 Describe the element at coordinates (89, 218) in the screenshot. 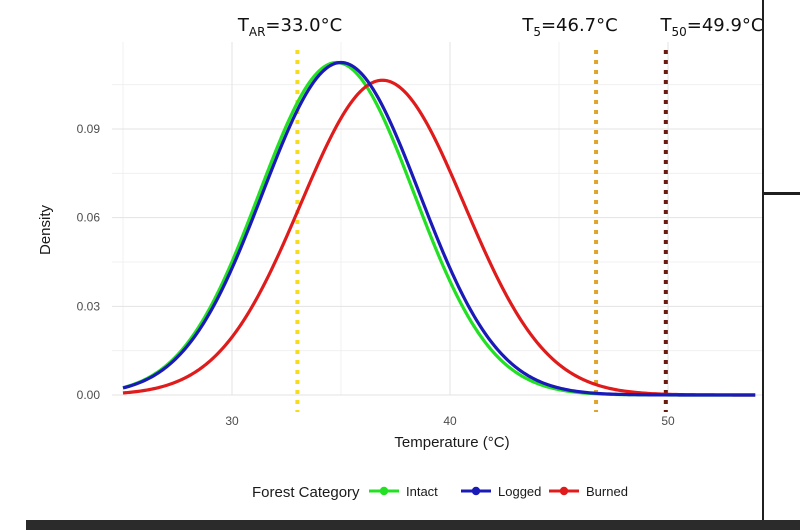

I see `y-tick-label: 0.06` at that location.